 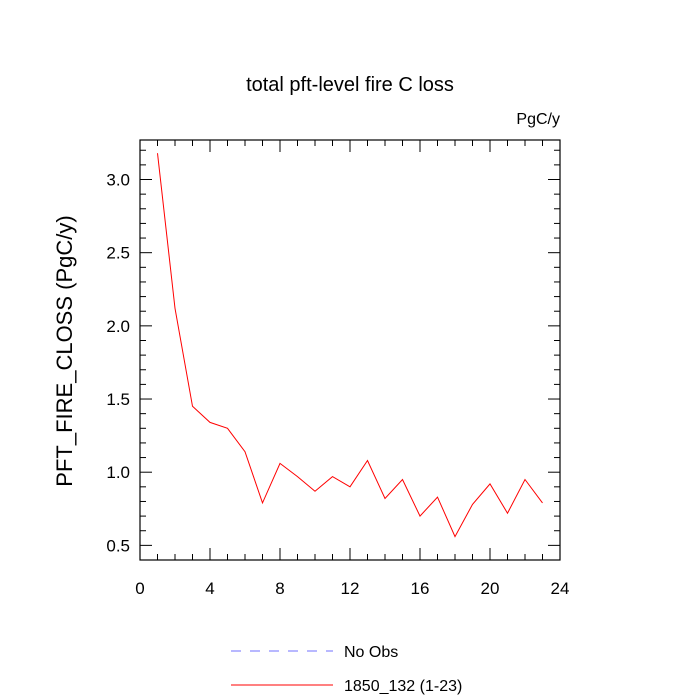 What do you see at coordinates (490, 588) in the screenshot?
I see `x-tick-label: 20` at bounding box center [490, 588].